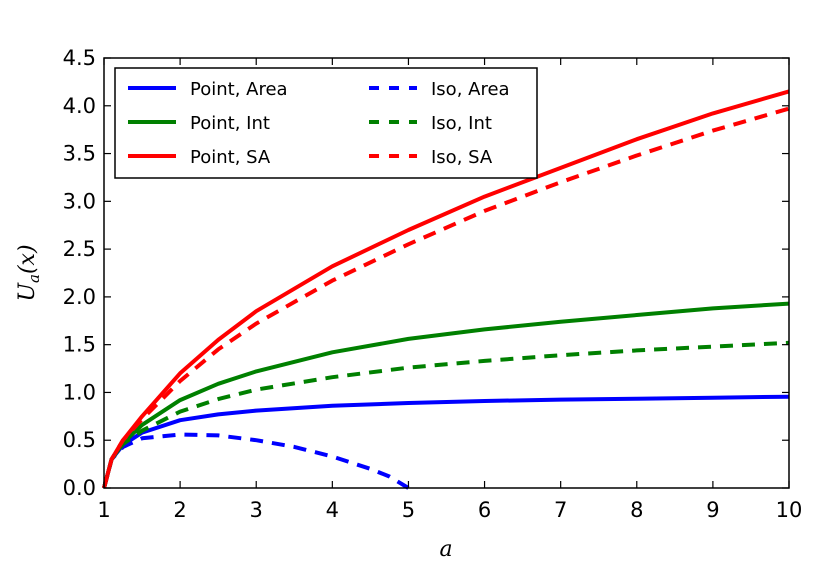 This screenshot has height=581, width=830. Describe the element at coordinates (79, 345) in the screenshot. I see `y-tick-label: 1.5` at that location.